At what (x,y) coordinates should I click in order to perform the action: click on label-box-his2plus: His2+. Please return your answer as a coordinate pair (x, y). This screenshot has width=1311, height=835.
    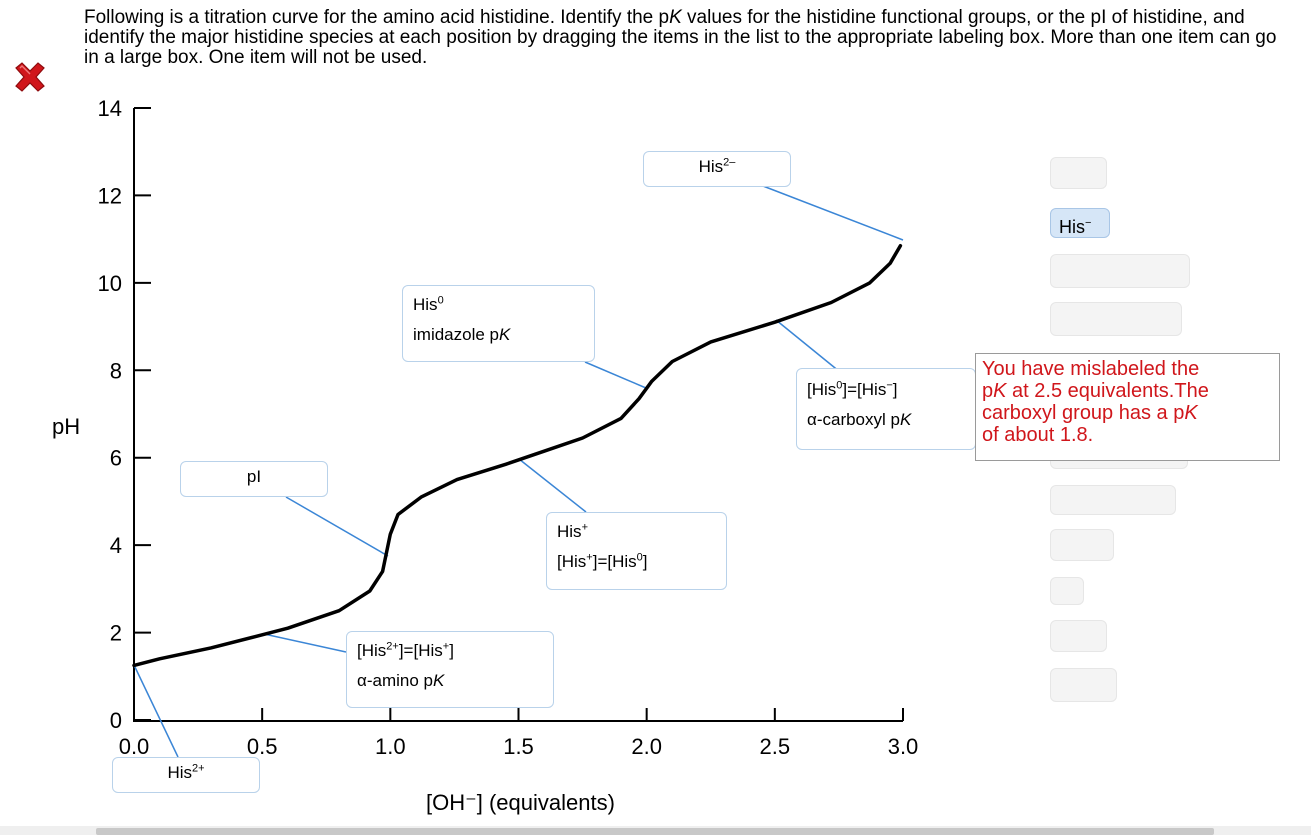
    Looking at the image, I should click on (186, 775).